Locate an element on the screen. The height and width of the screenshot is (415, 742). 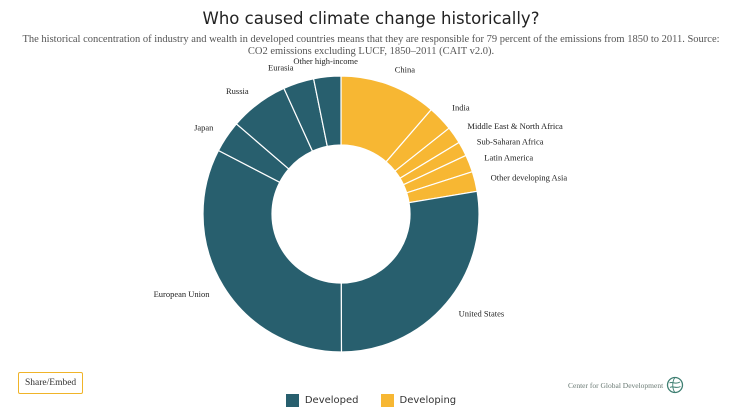
chart-title: Who caused climate change historically? is located at coordinates (371, 18).